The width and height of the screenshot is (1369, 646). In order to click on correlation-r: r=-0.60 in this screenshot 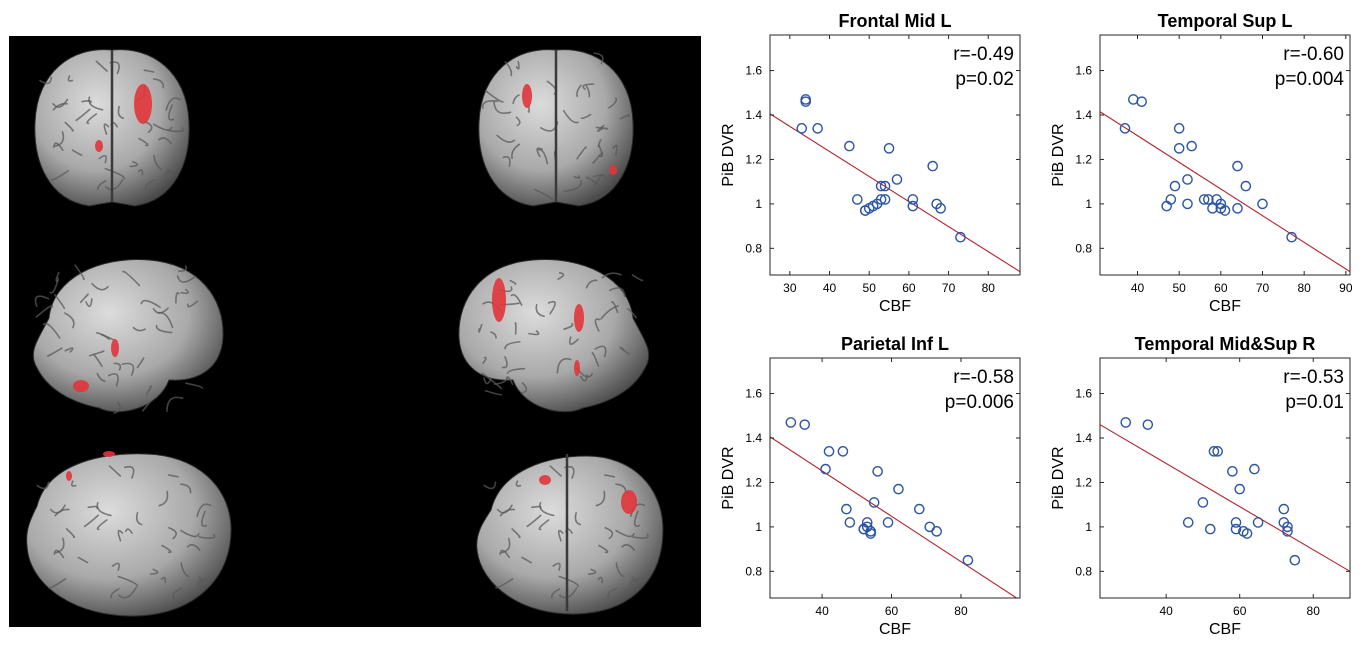, I will do `click(1313, 54)`.